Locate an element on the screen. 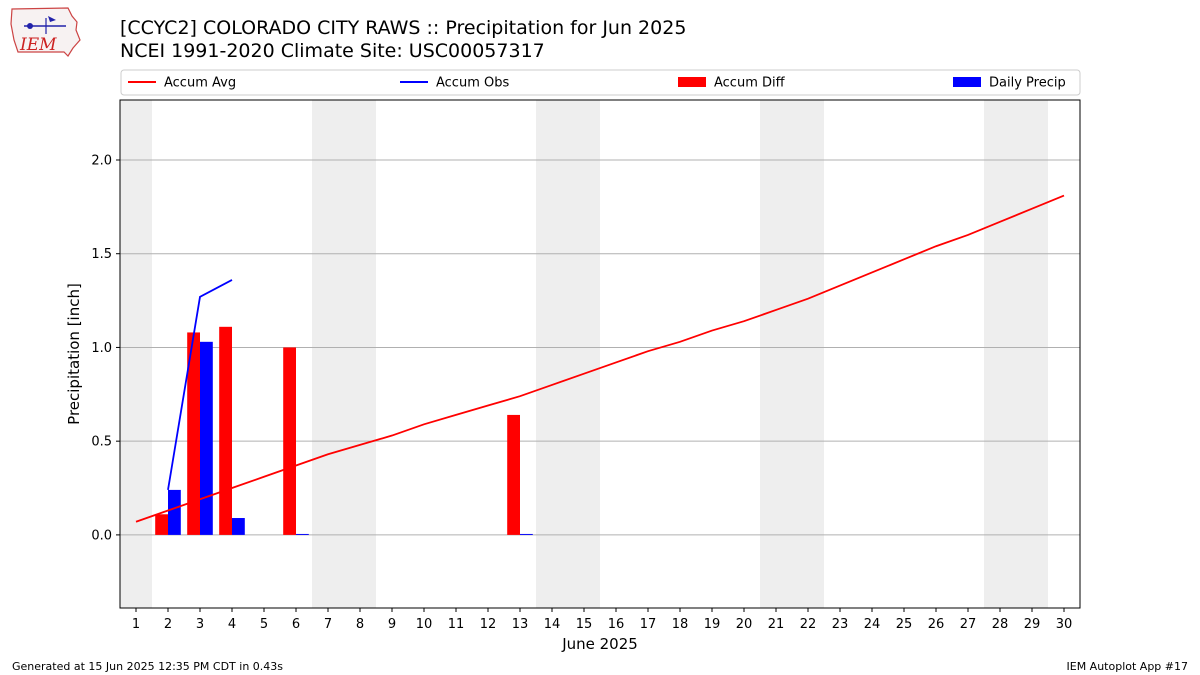  legend-label-0: Accum Avg is located at coordinates (200, 83).